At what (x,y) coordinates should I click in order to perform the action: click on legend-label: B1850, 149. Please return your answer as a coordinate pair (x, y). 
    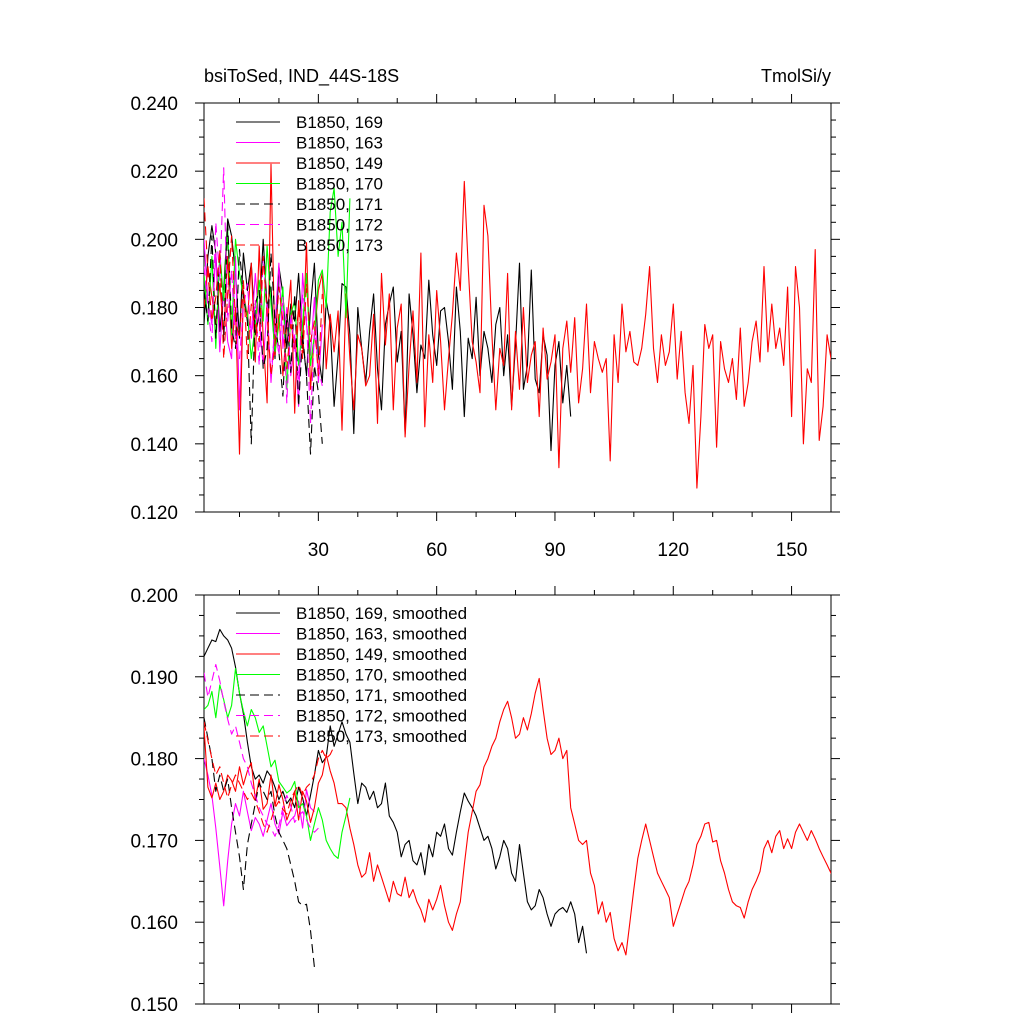
    Looking at the image, I should click on (339, 163).